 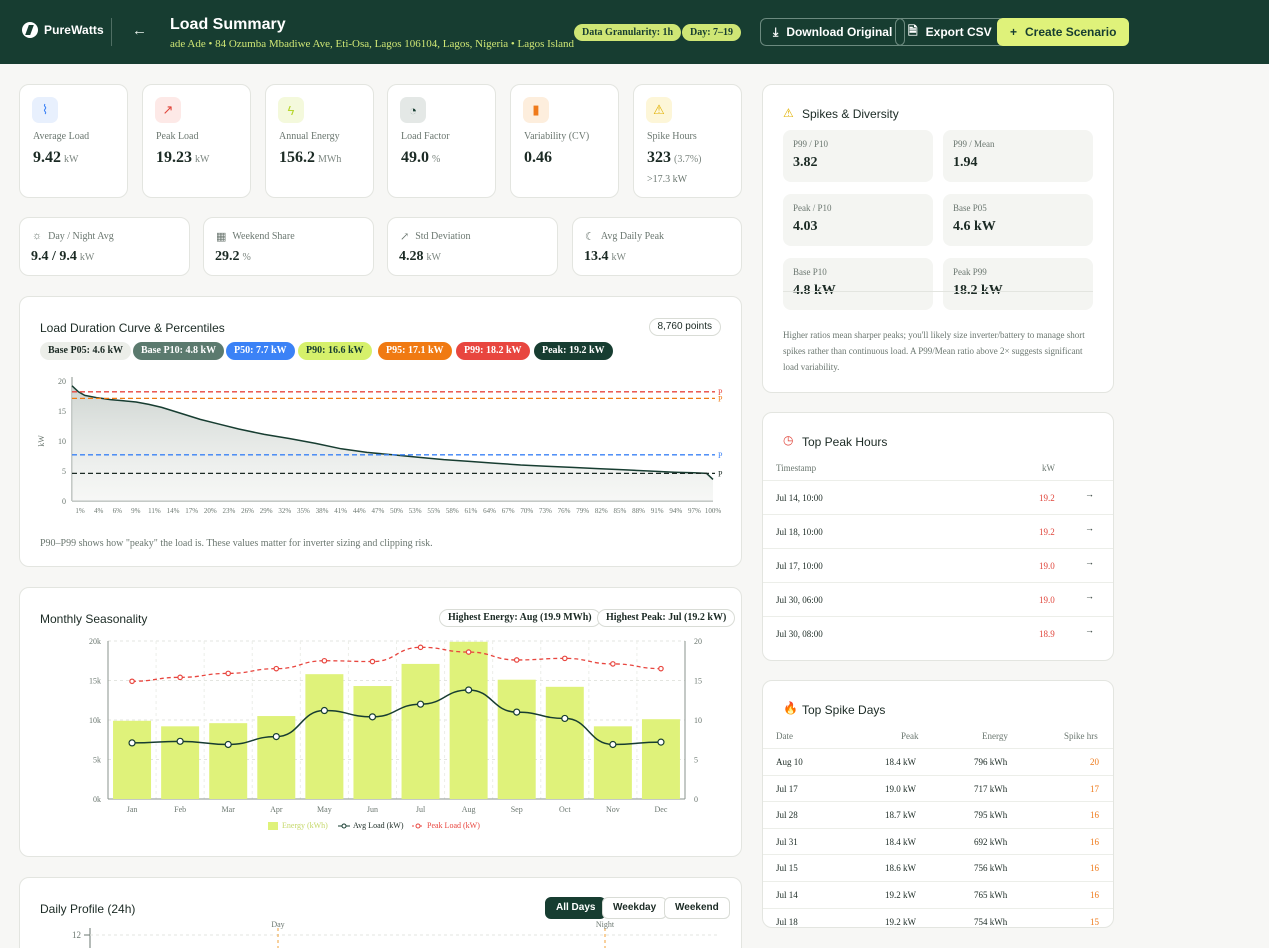 I want to click on percentile-chip: P90: 16.6 kW, so click(x=335, y=351).